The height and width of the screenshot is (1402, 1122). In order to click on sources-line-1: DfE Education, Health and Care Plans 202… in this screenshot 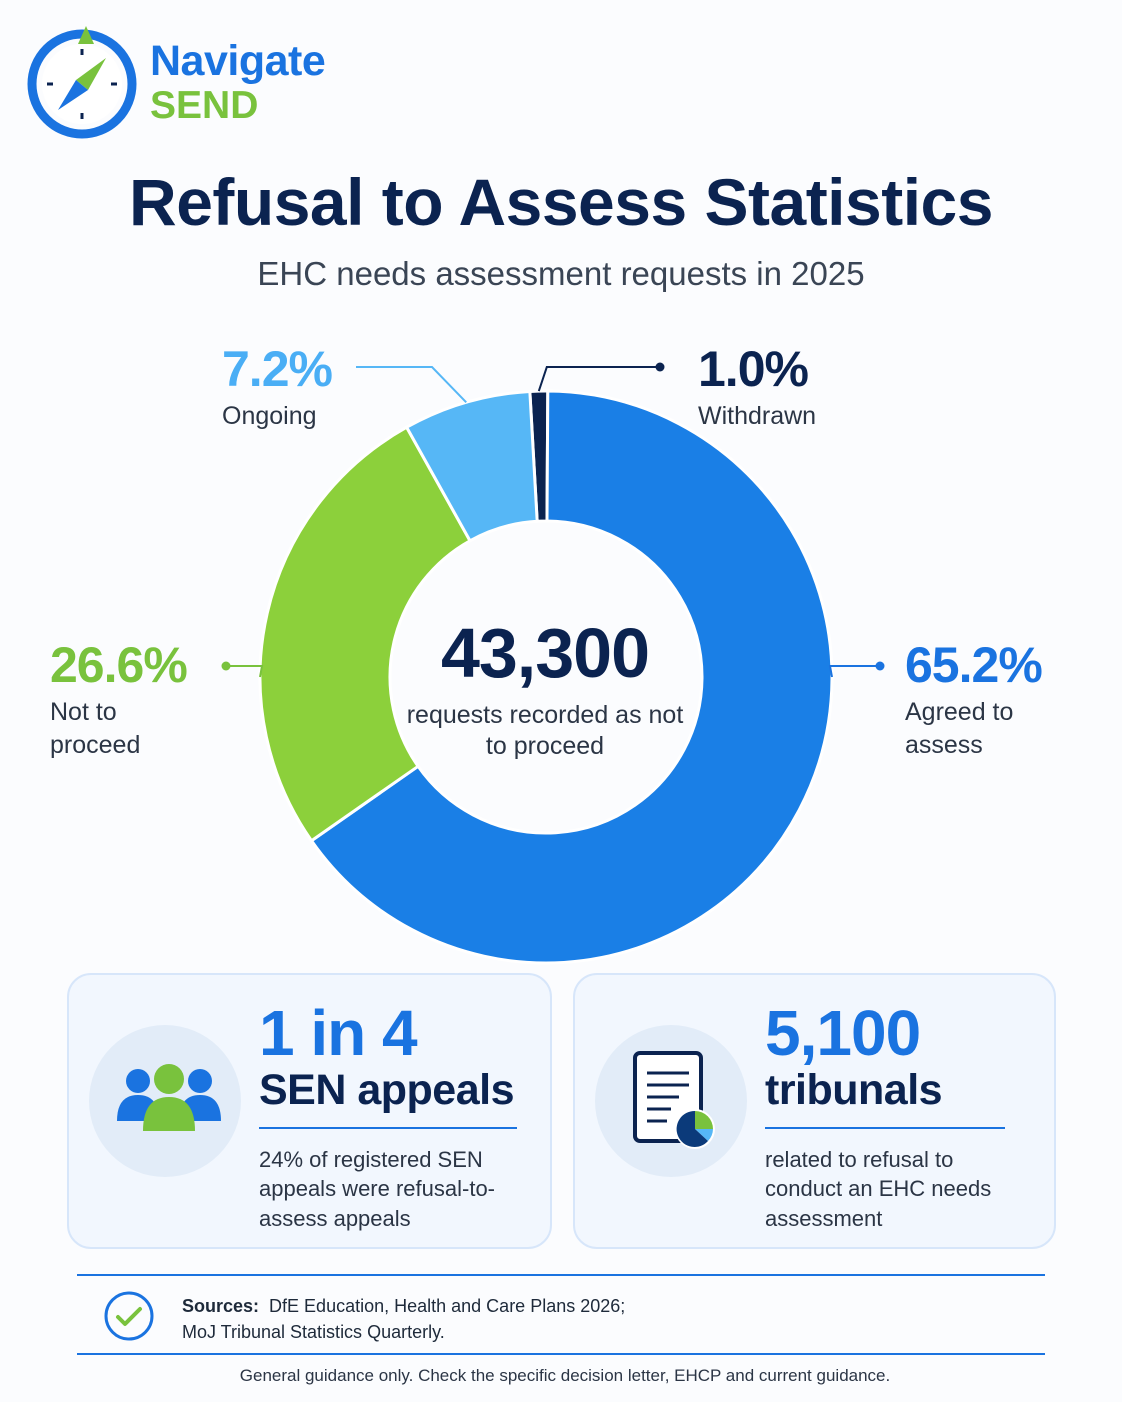, I will do `click(447, 1306)`.